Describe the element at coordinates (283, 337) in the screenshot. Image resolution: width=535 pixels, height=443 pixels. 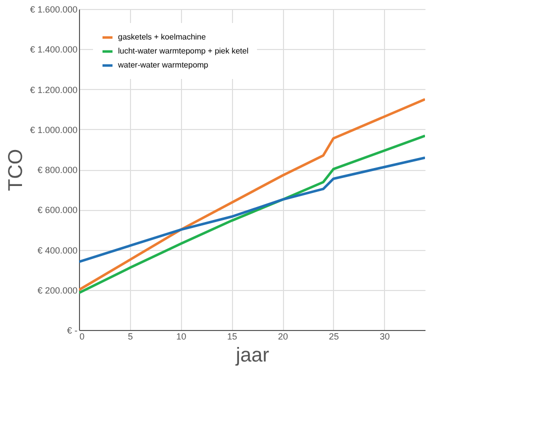
I see `x-tick-label: 20` at that location.